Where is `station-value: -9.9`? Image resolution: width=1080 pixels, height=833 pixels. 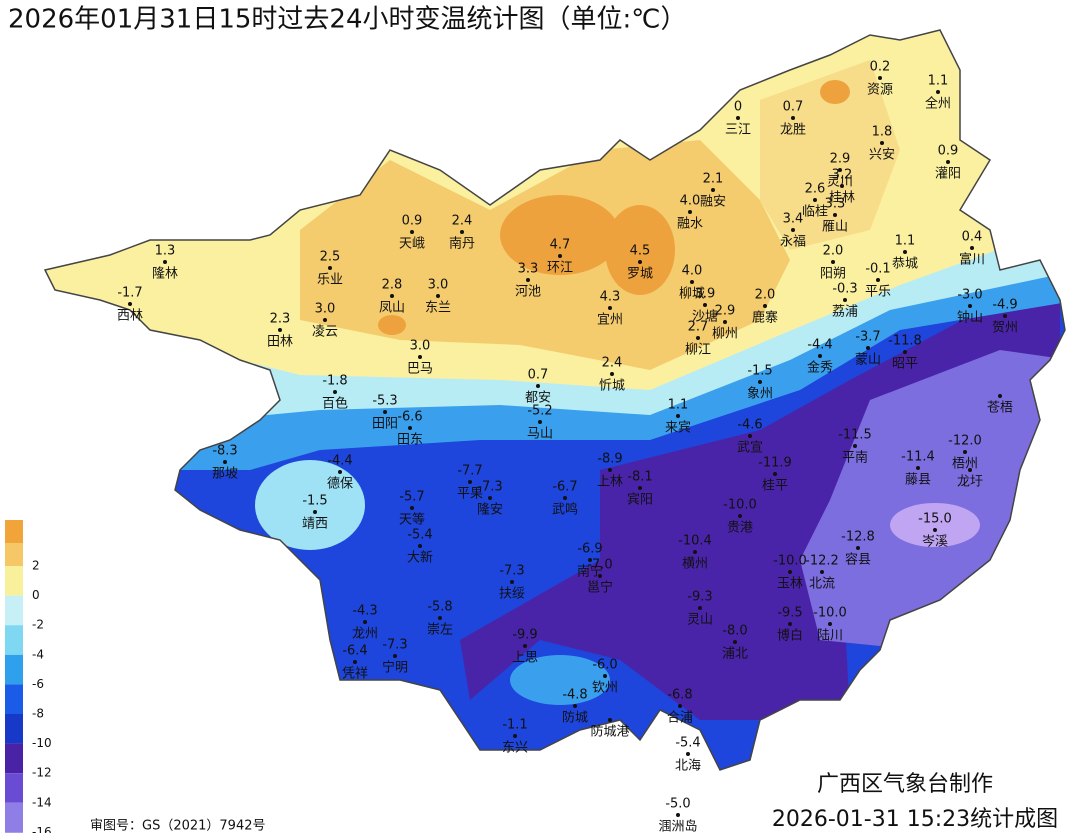 station-value: -9.9 is located at coordinates (524, 635).